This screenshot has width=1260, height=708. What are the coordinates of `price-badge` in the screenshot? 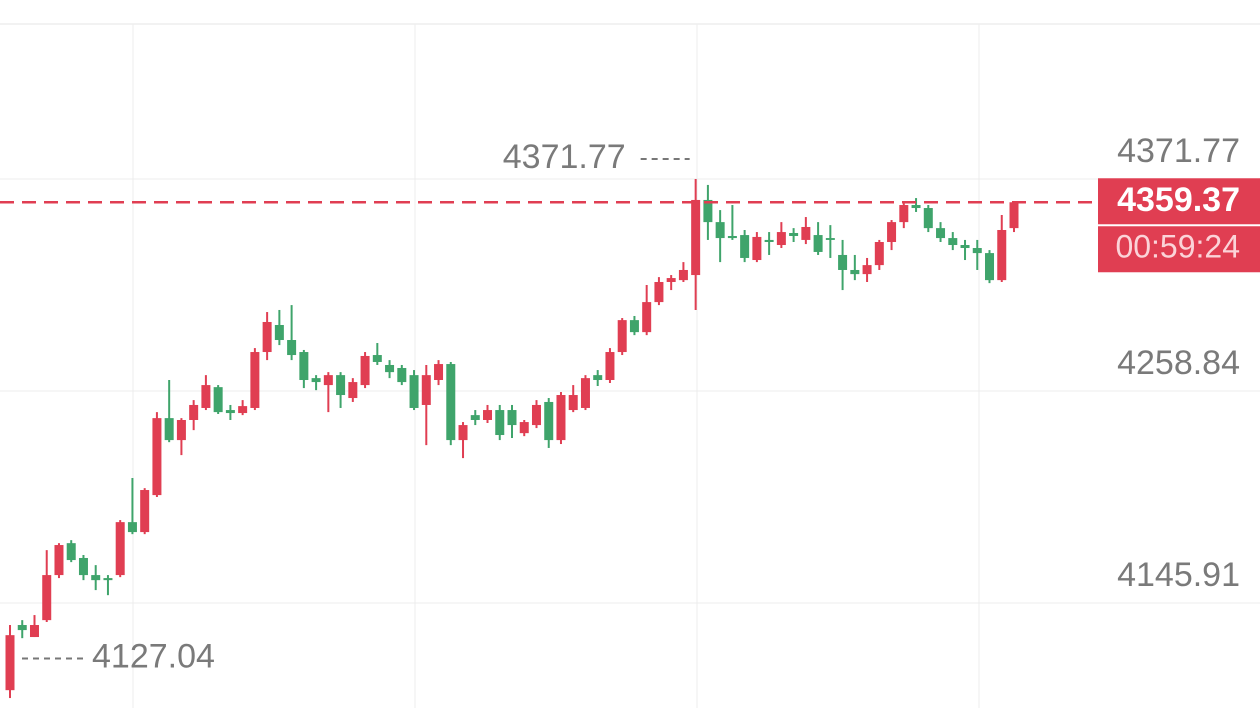 It's located at (1179, 201).